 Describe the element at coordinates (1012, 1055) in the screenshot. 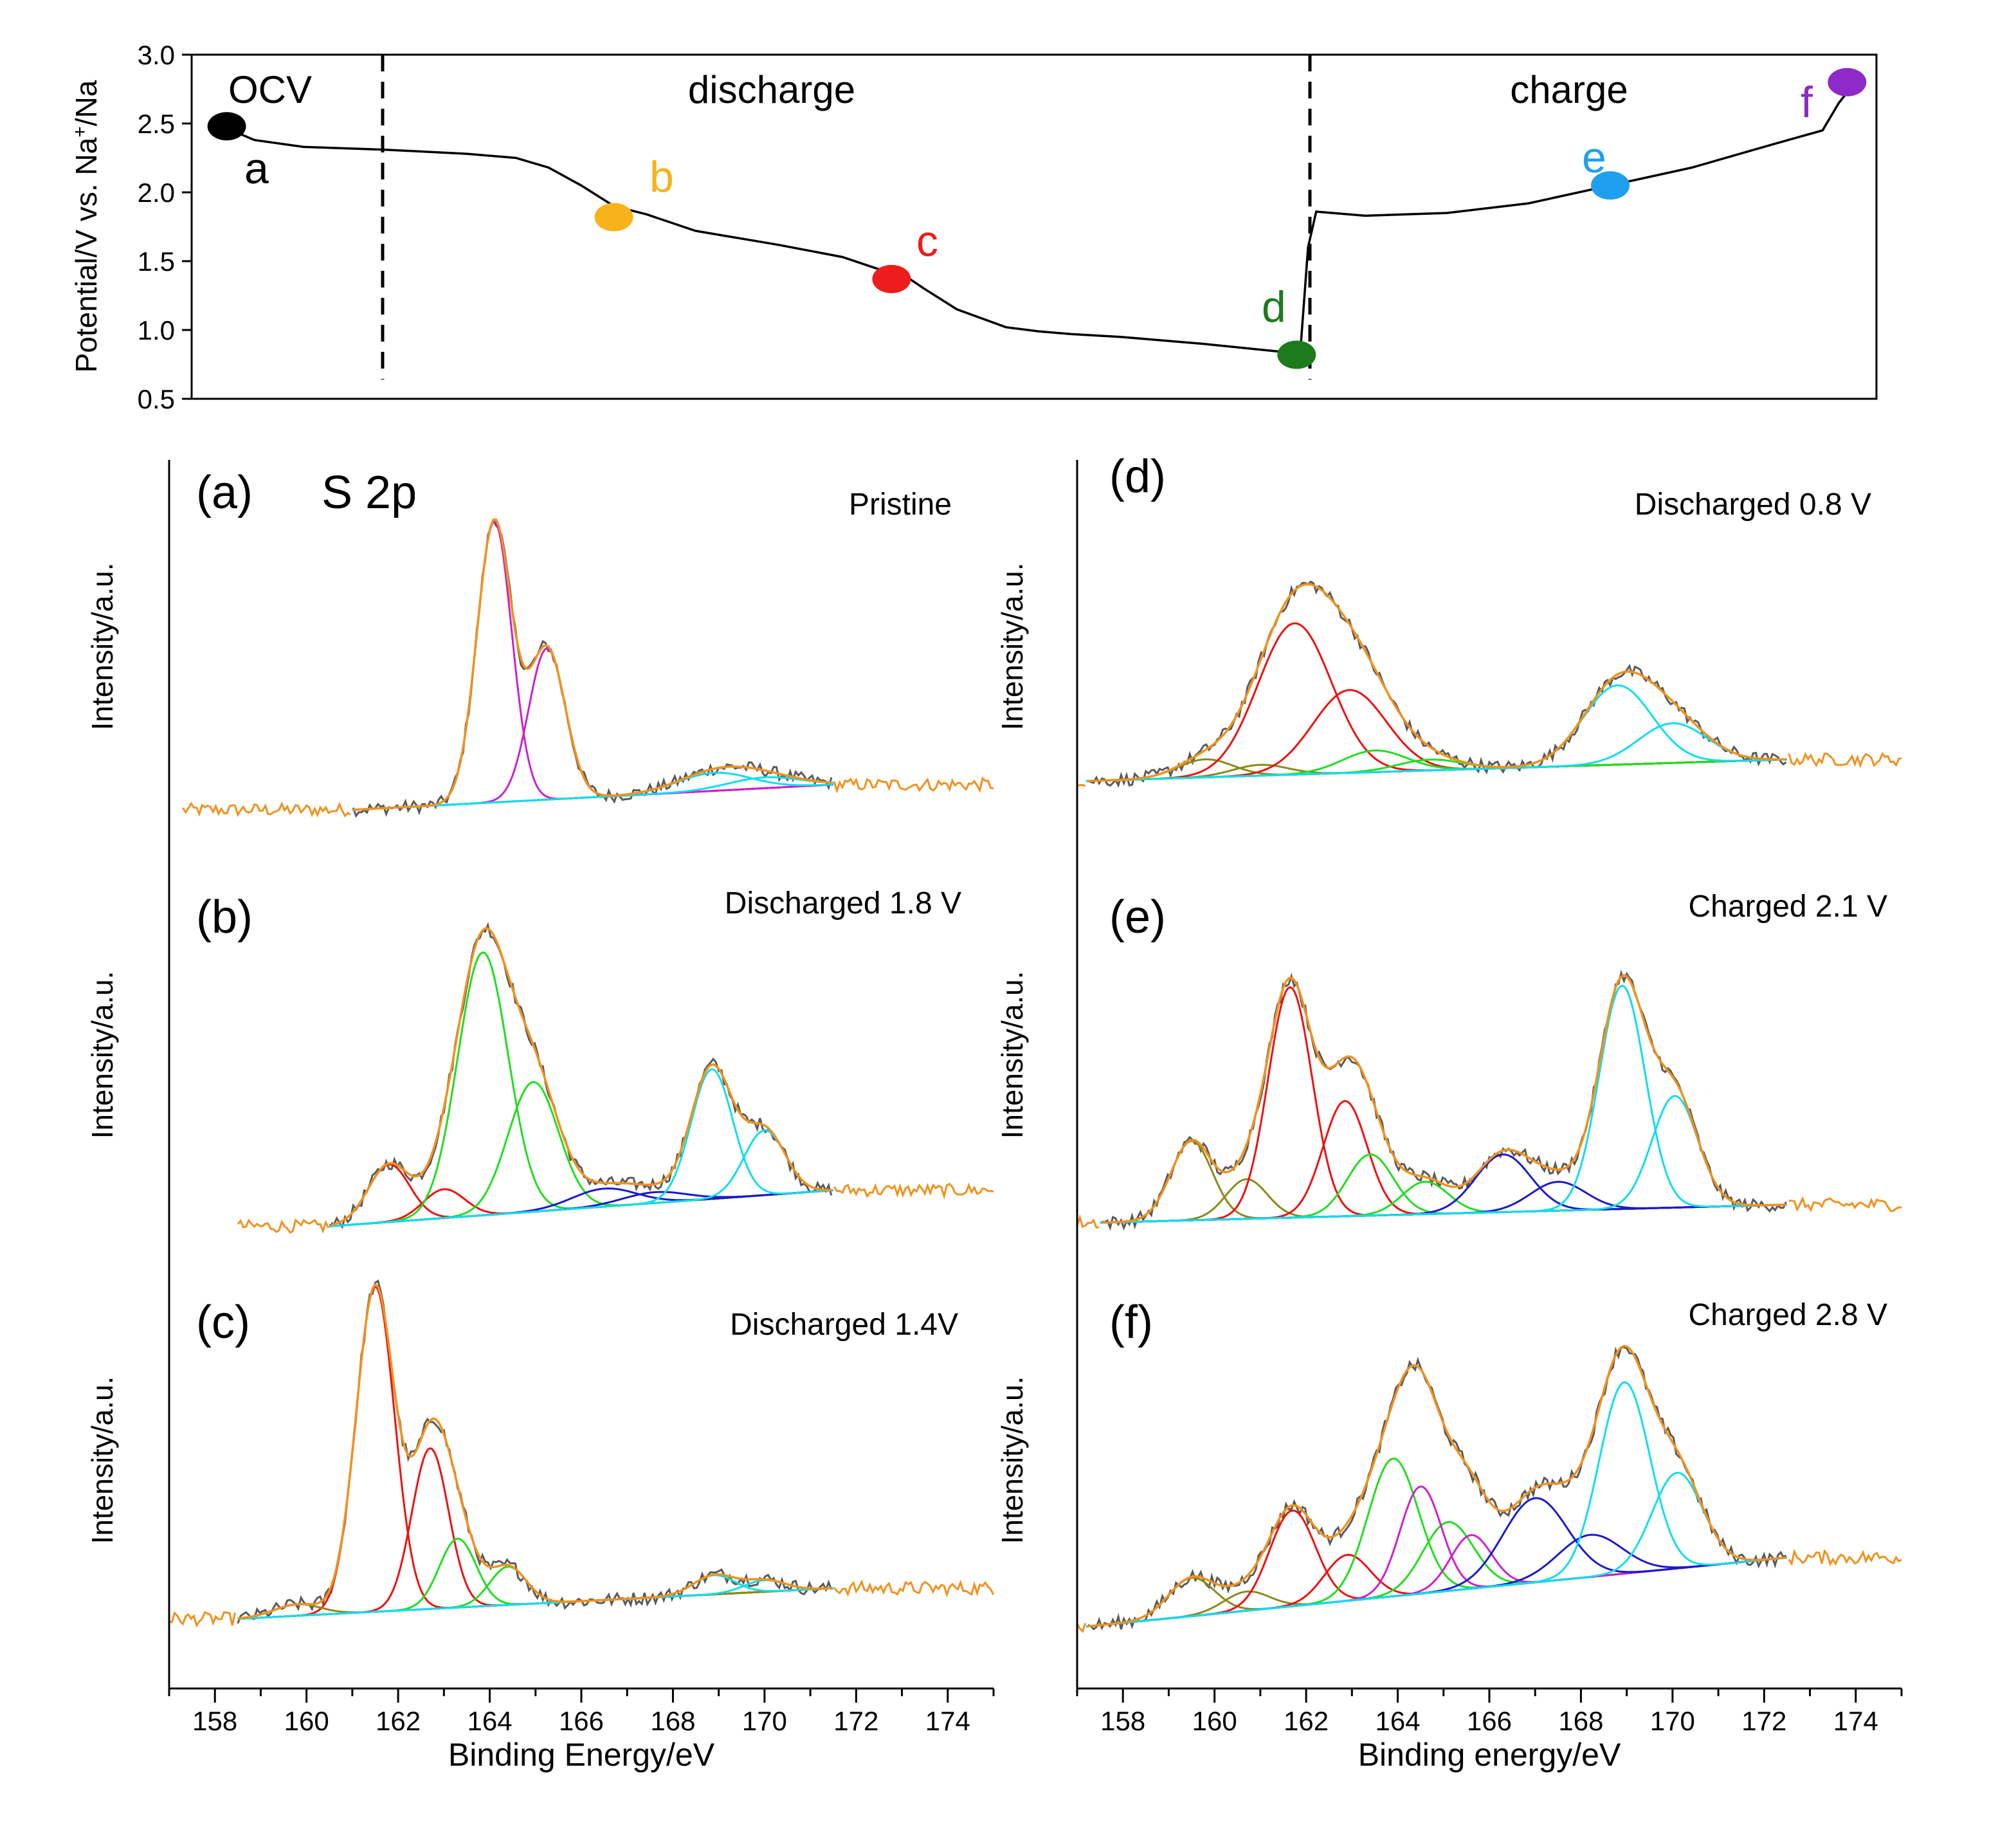

I see `y-axis-label-e: Intensity/a.u.` at that location.